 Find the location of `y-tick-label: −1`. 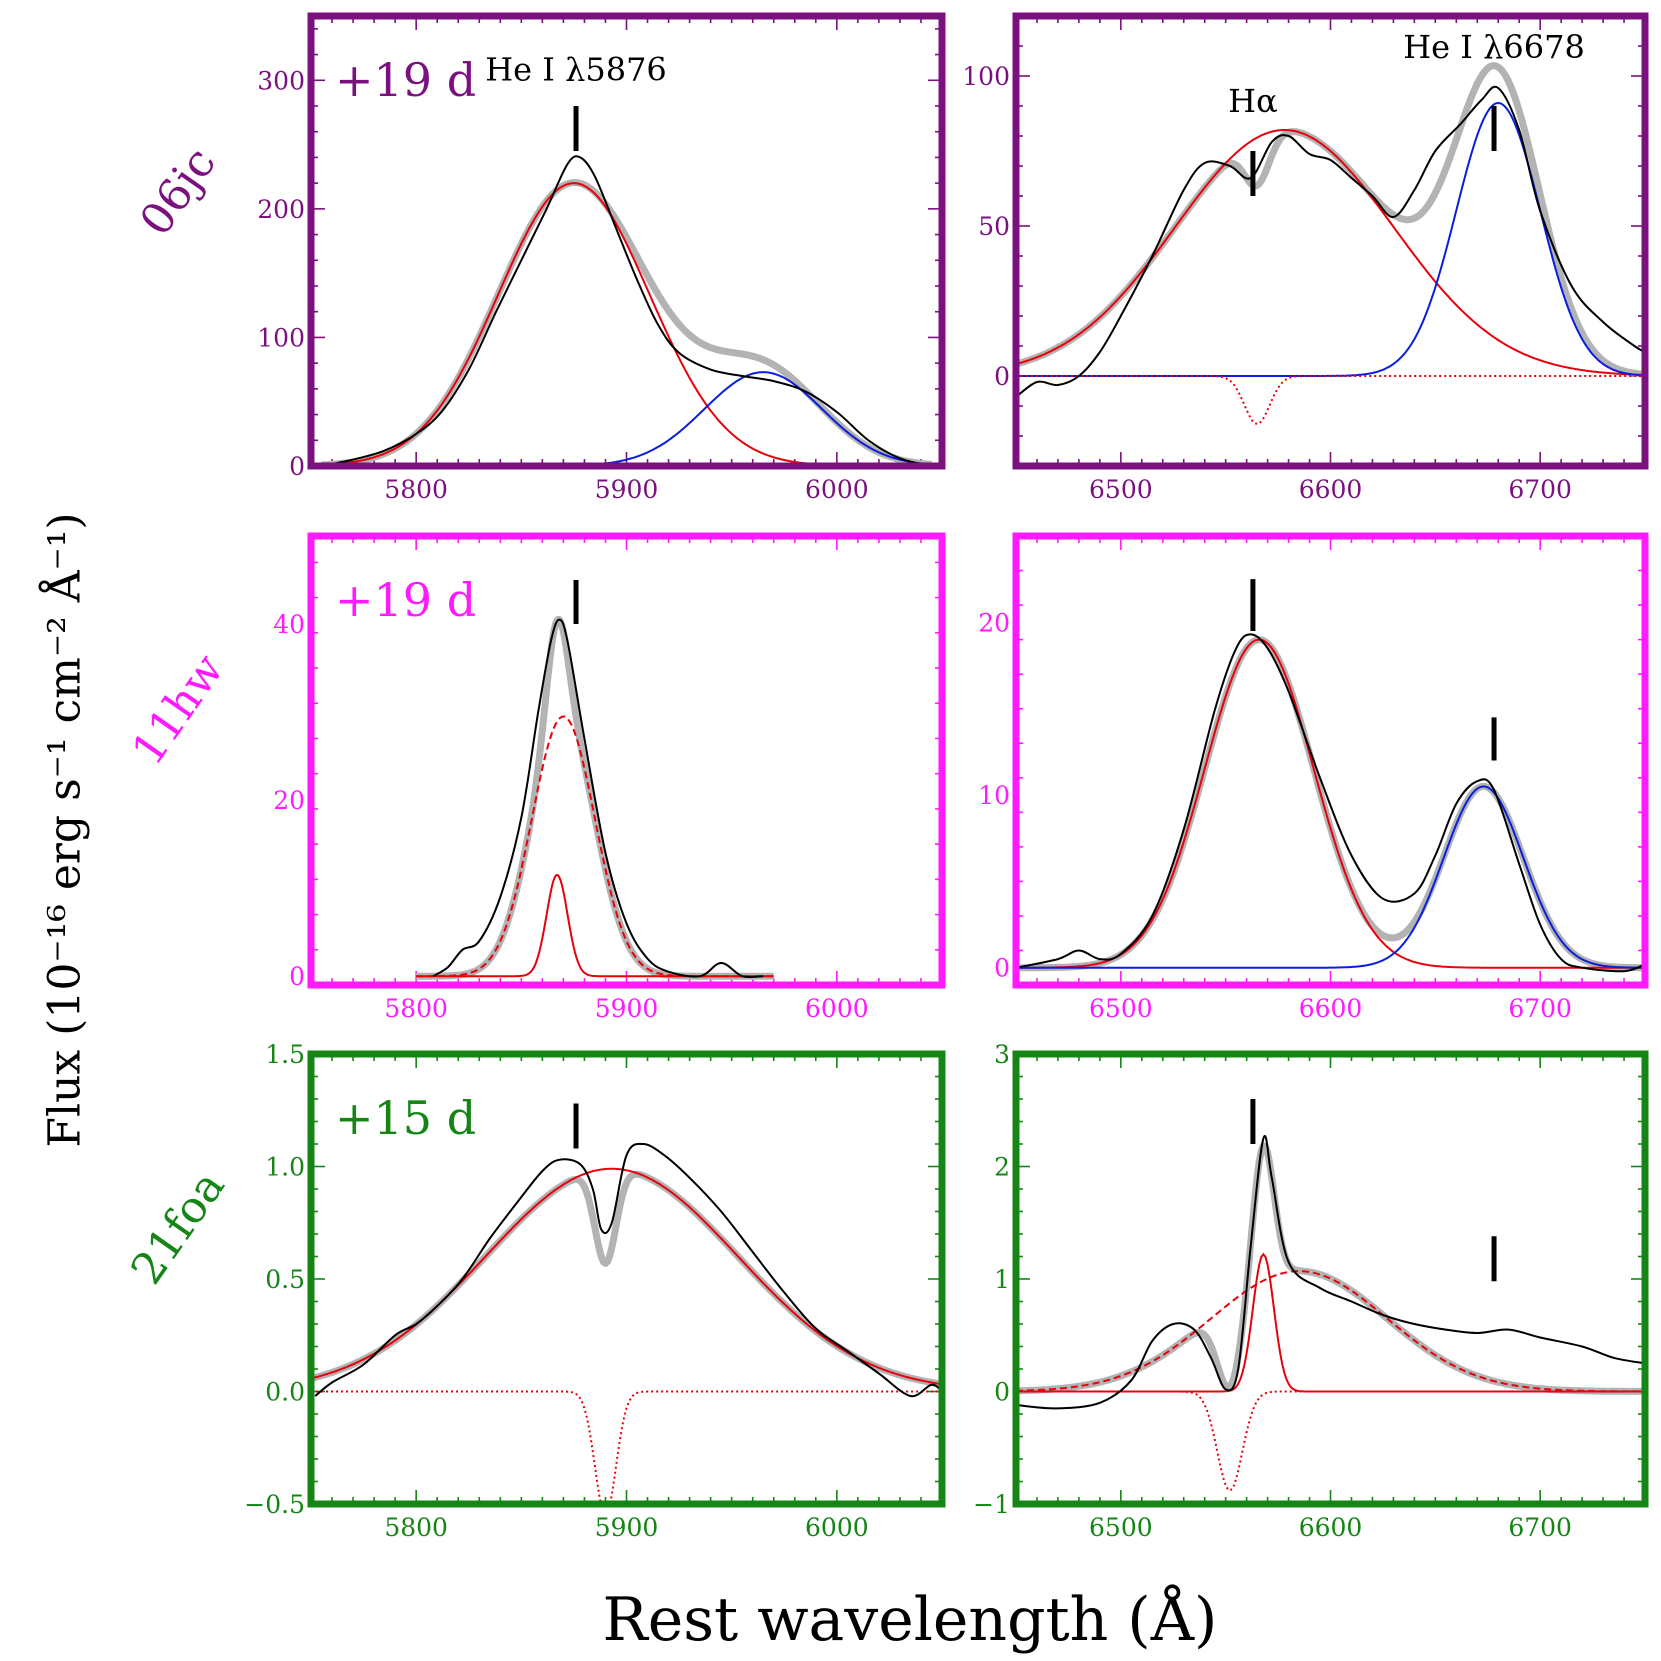

y-tick-label: −1 is located at coordinates (991, 1504).